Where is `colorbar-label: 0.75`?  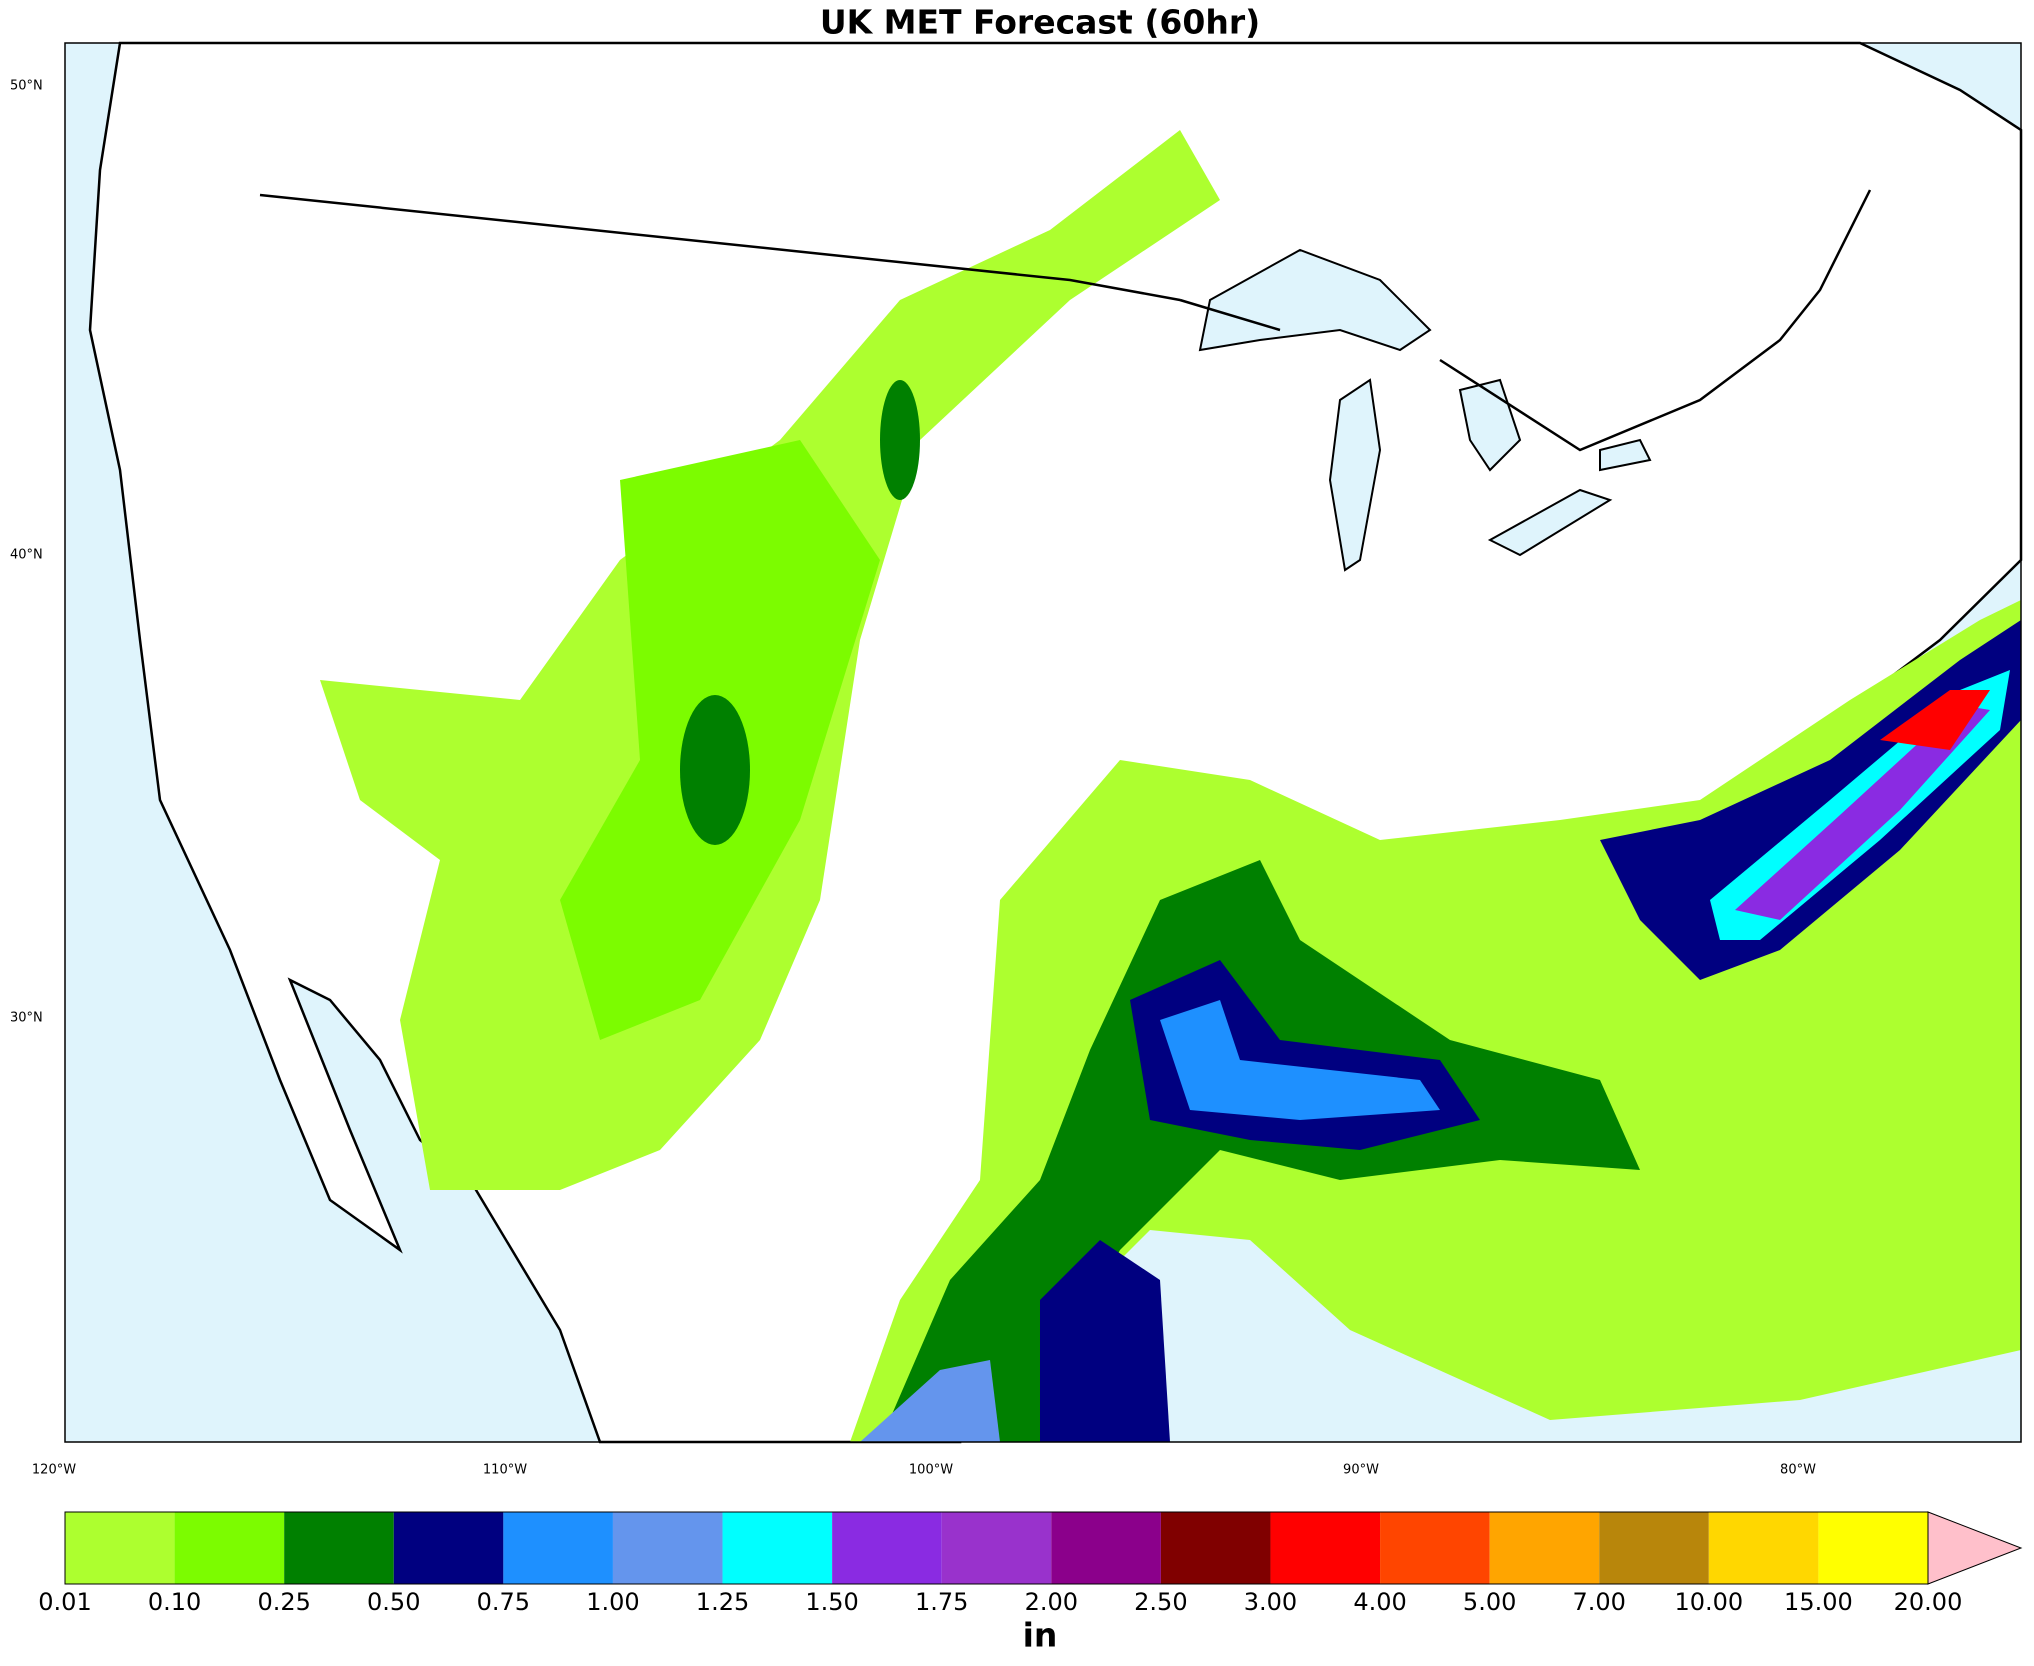 colorbar-label: 0.75 is located at coordinates (503, 1602).